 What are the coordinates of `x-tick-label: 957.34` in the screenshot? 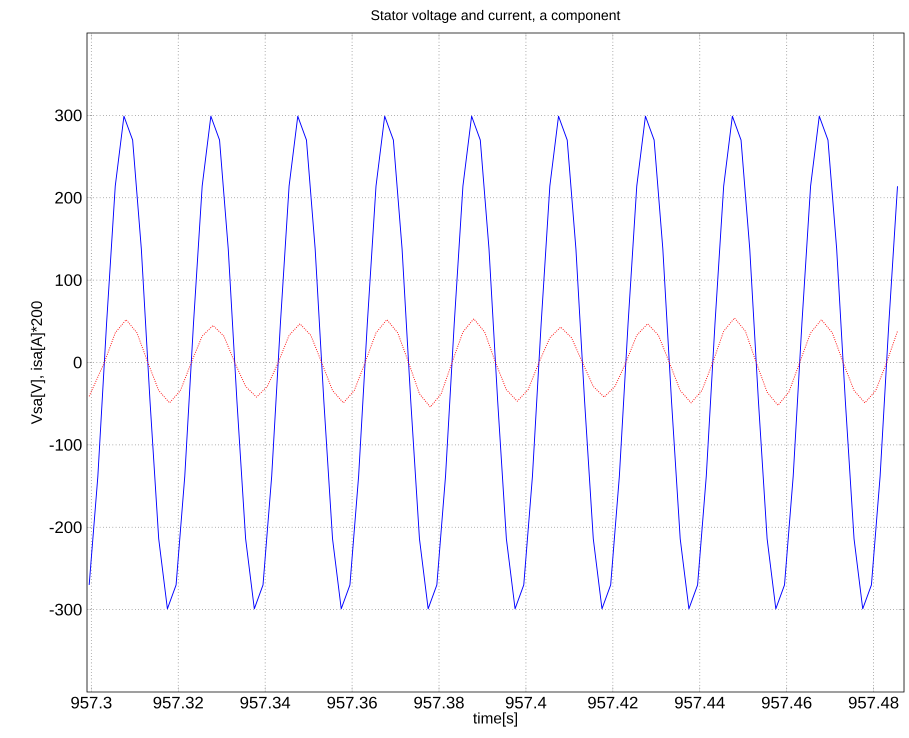 It's located at (265, 702).